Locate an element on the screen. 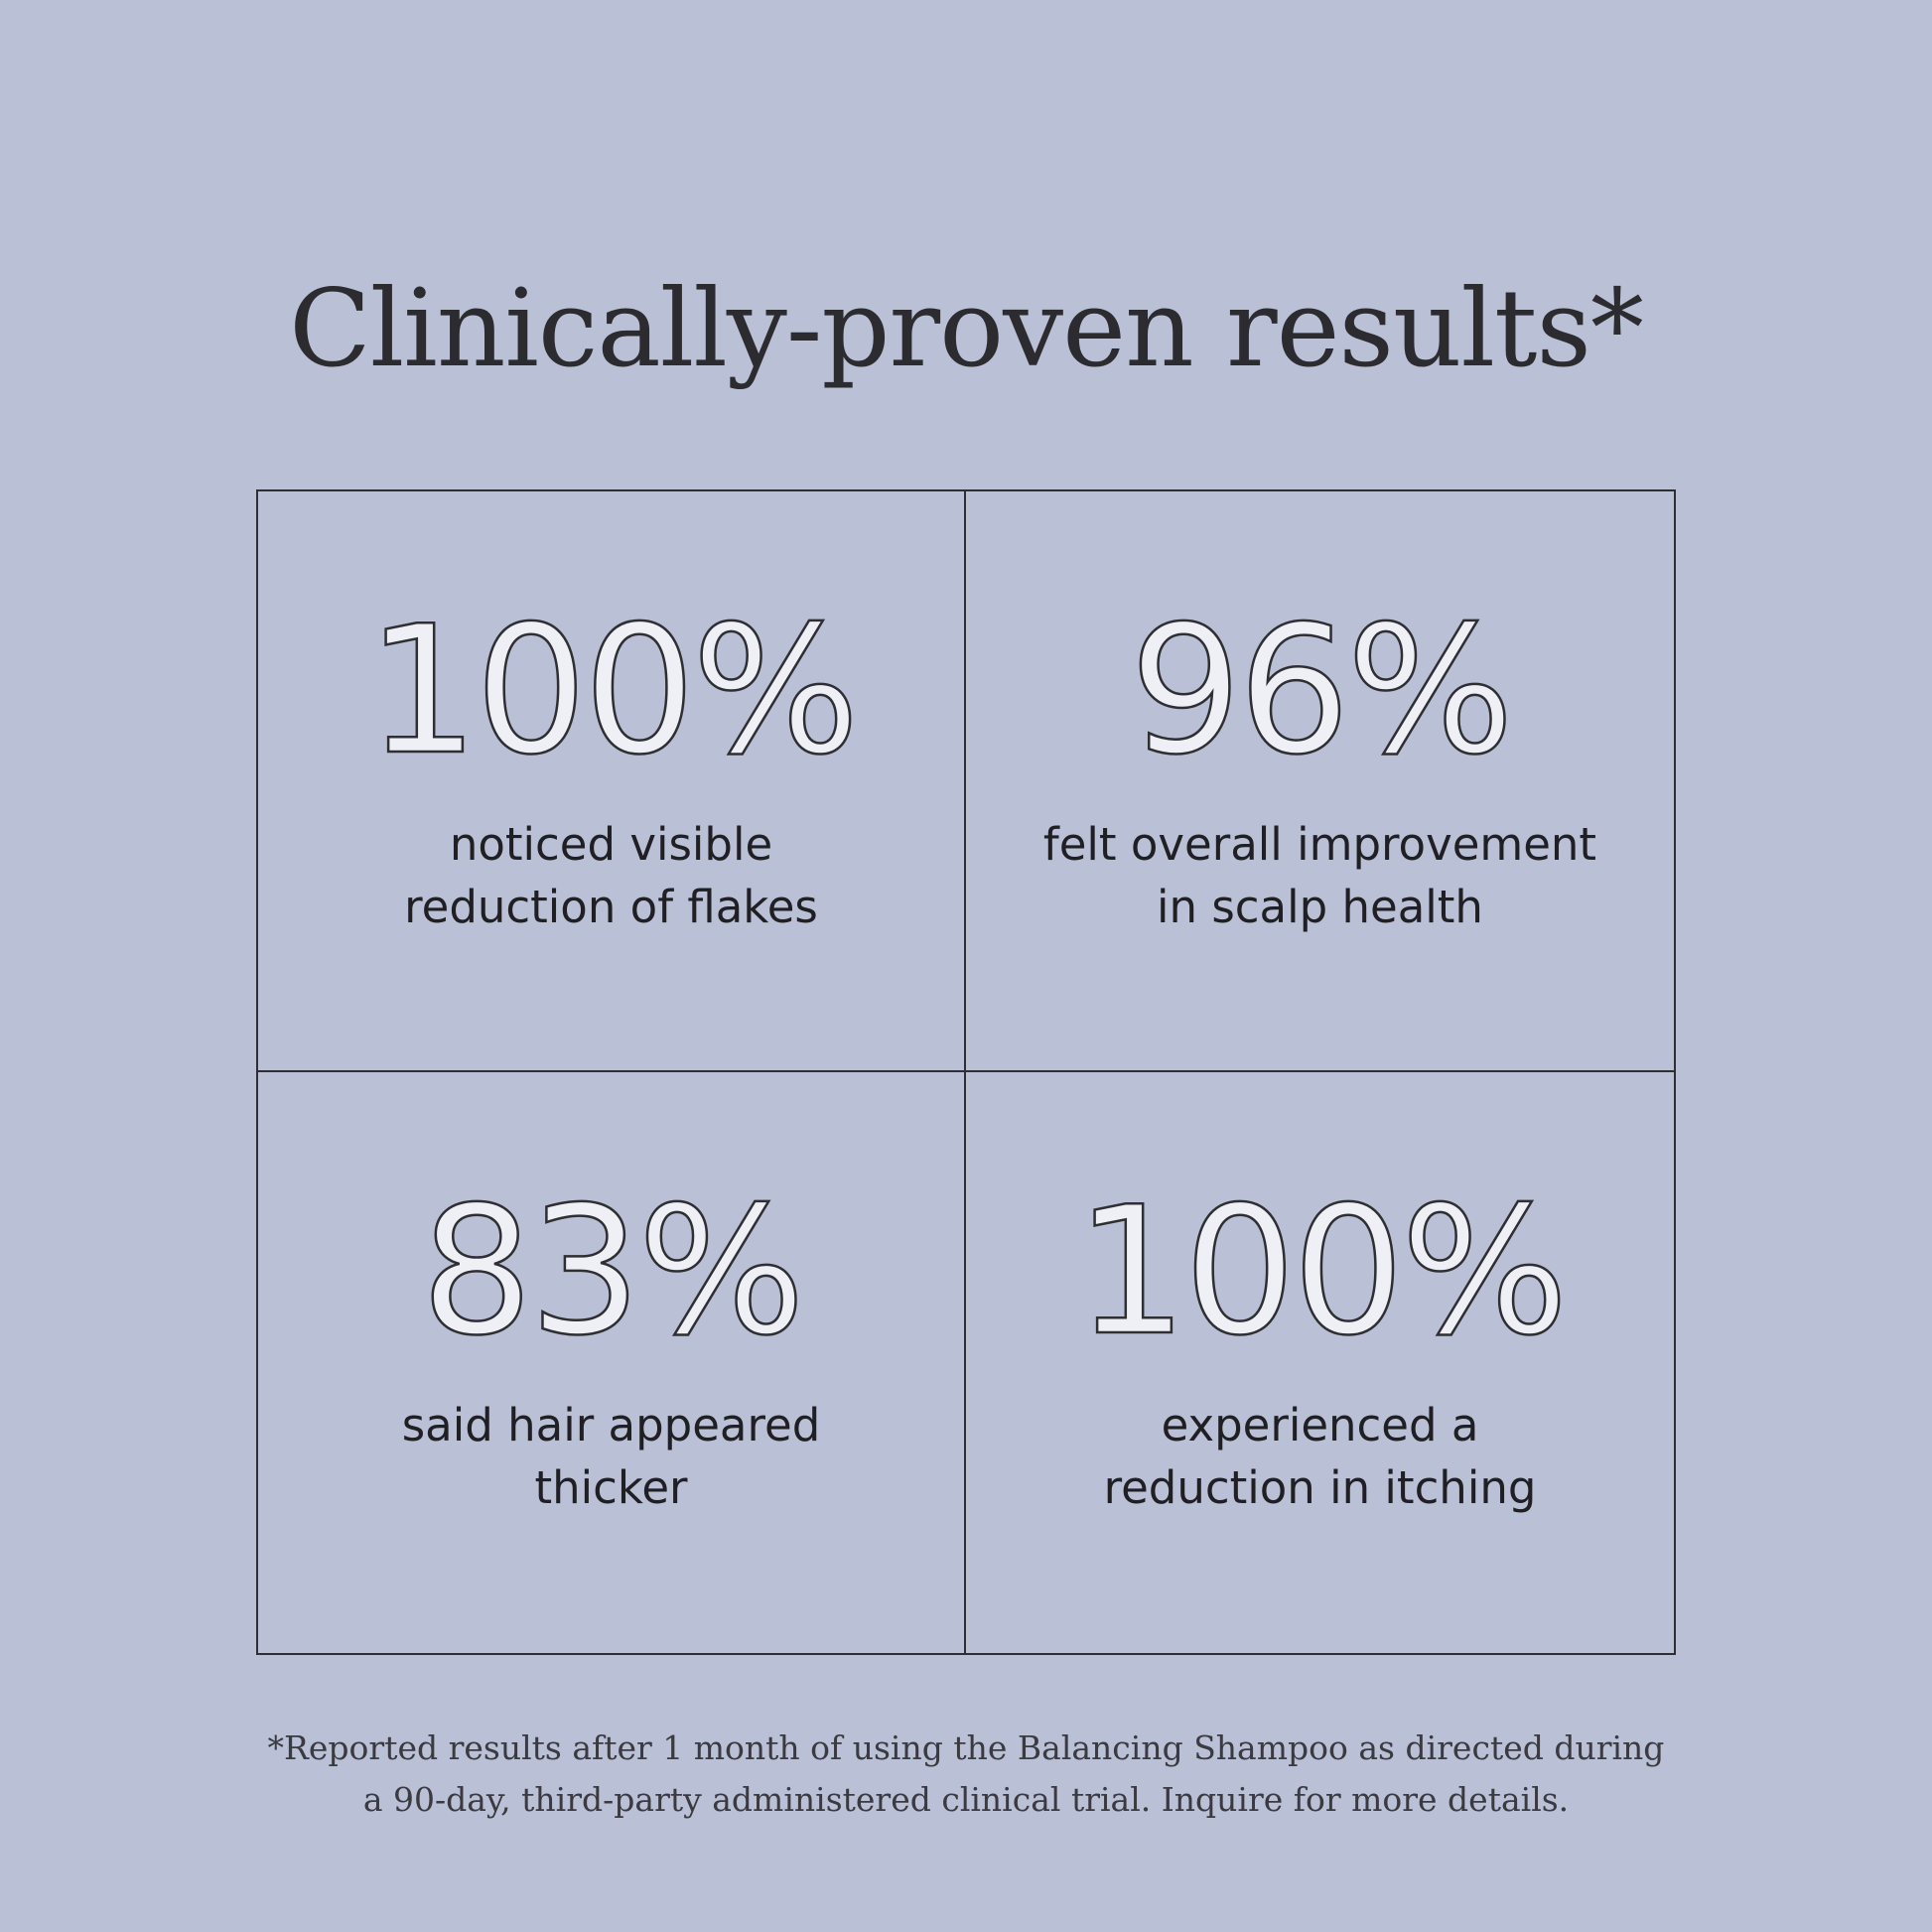  stat-card: 83% said hair appeared thicker is located at coordinates (612, 1363).